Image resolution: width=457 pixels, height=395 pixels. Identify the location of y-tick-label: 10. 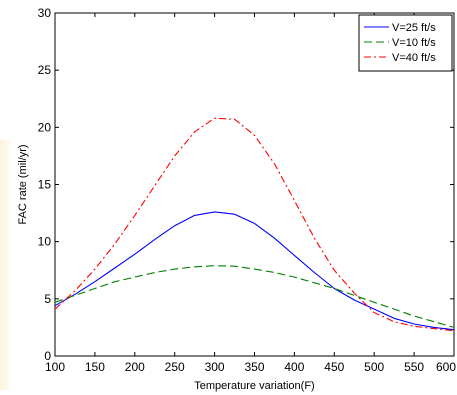
(45, 242).